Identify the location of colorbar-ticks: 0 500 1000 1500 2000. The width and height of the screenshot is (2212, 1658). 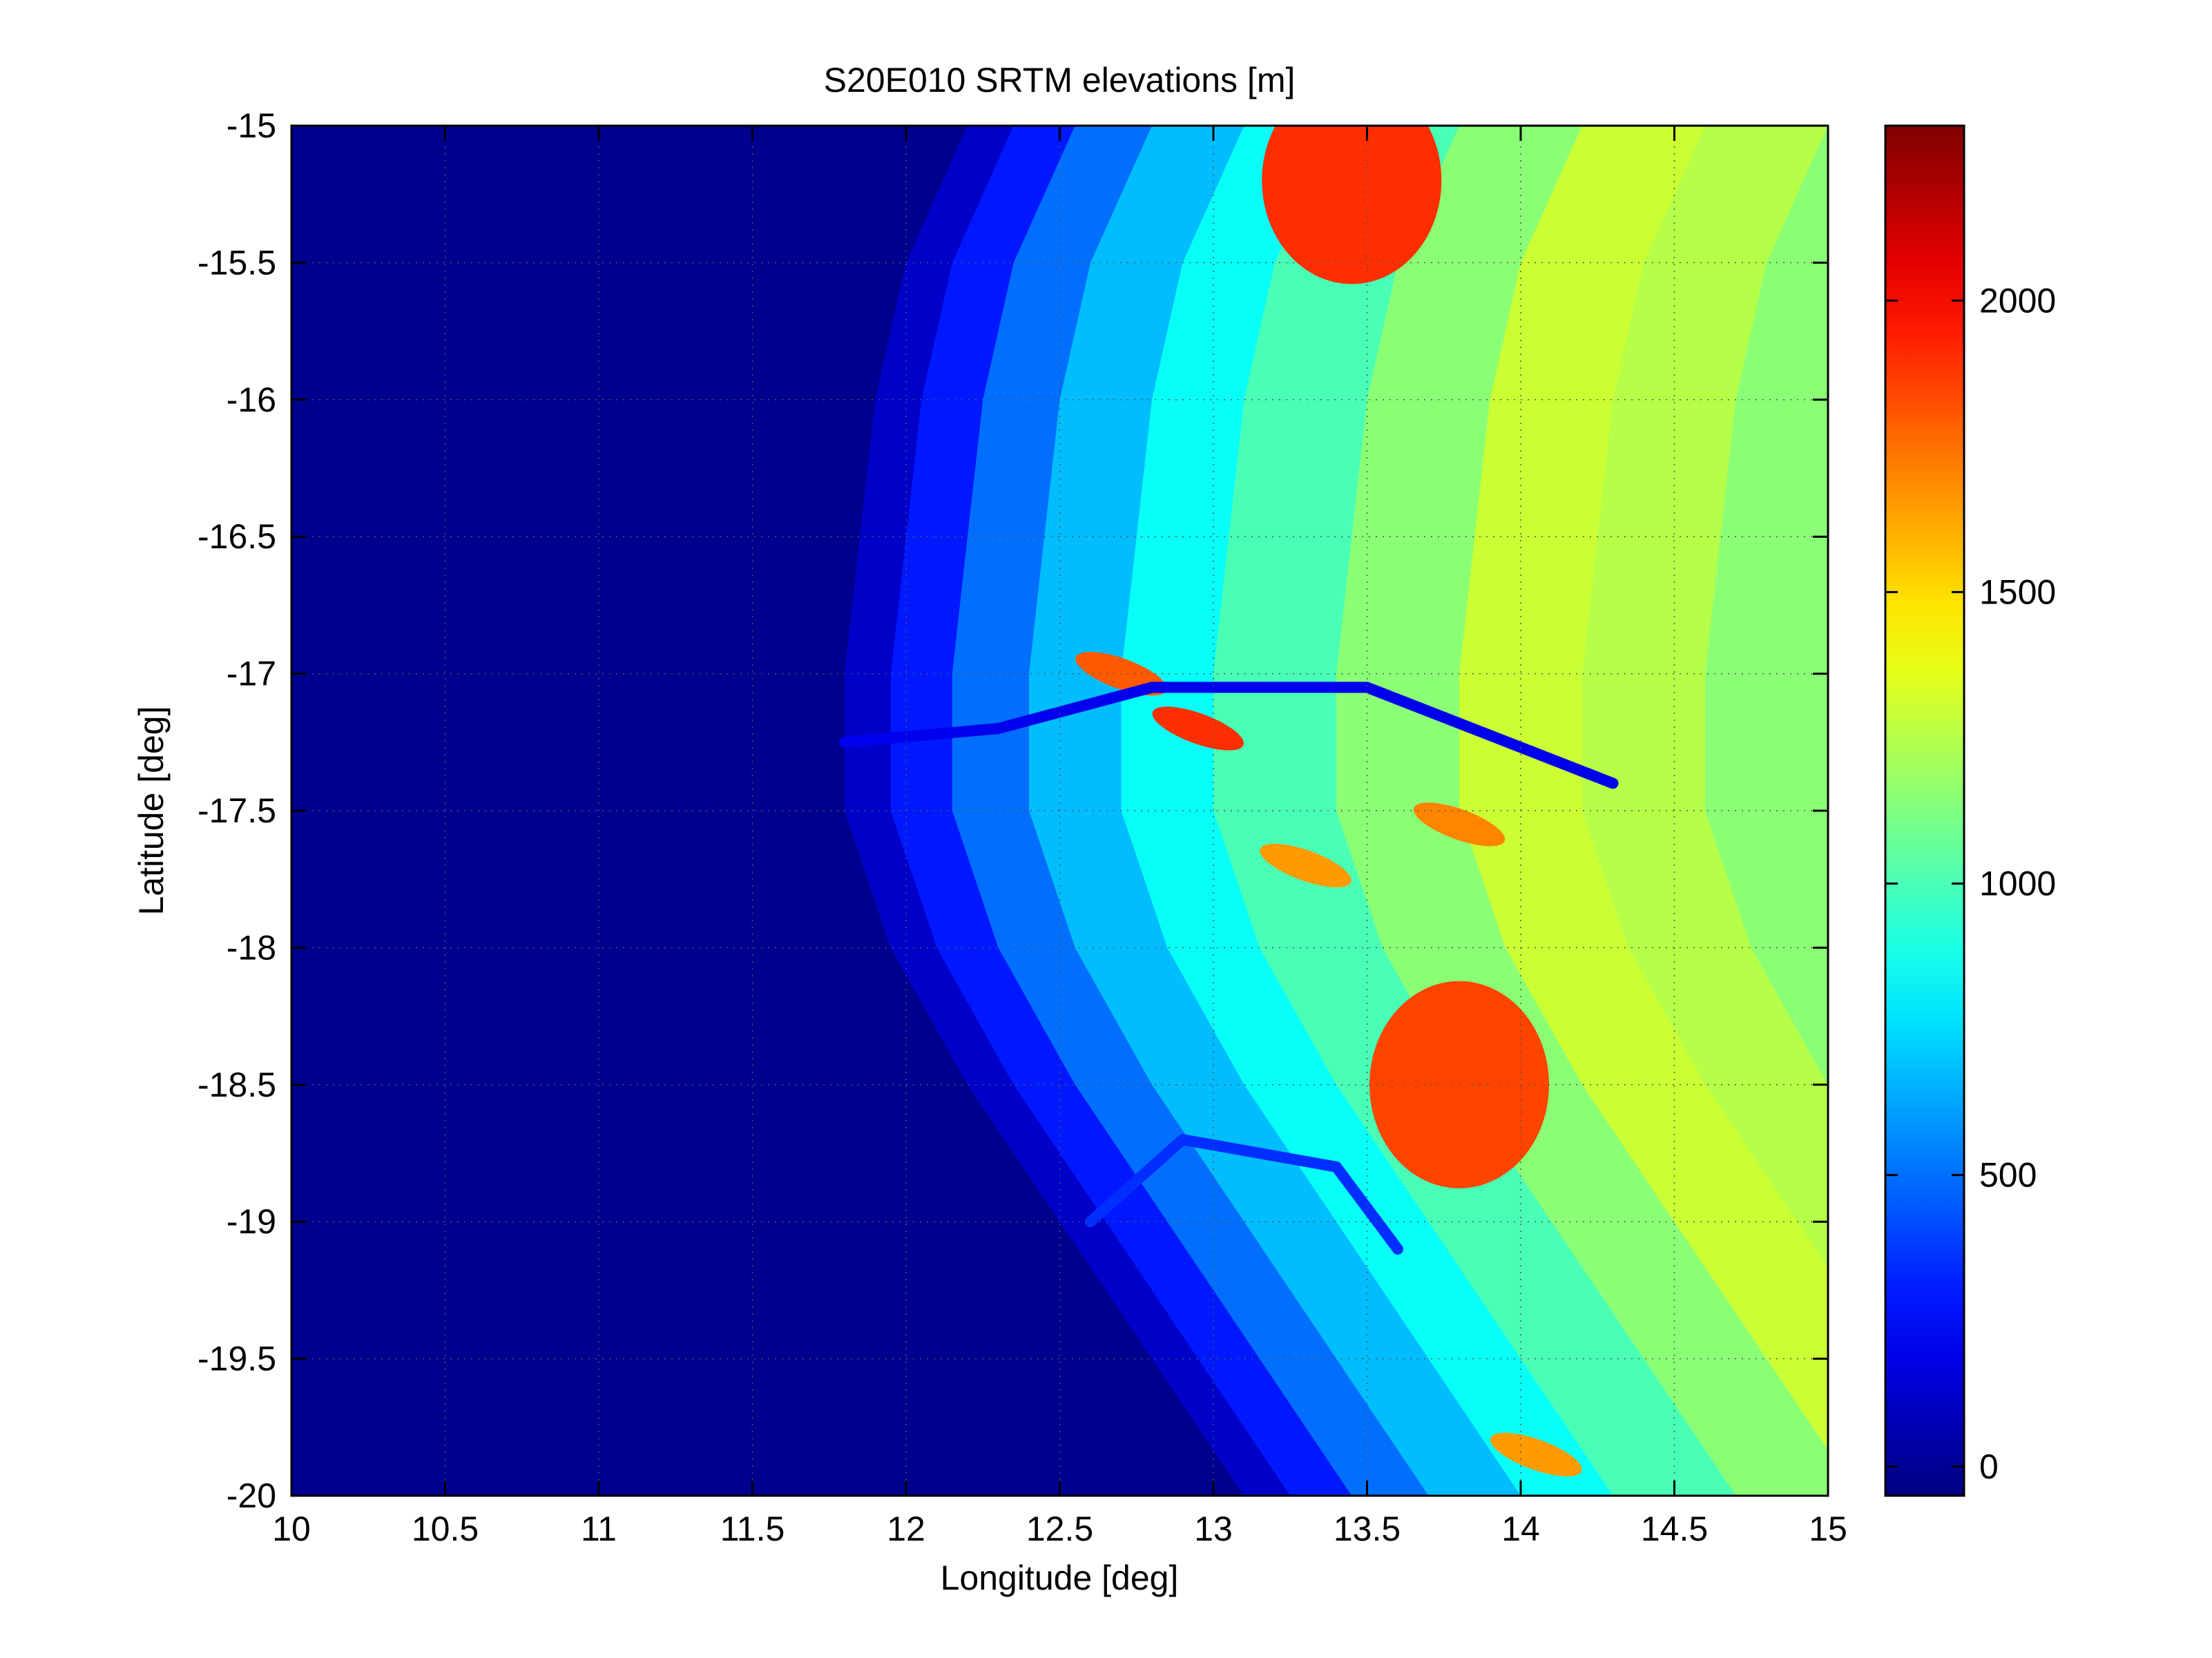
(1971, 883).